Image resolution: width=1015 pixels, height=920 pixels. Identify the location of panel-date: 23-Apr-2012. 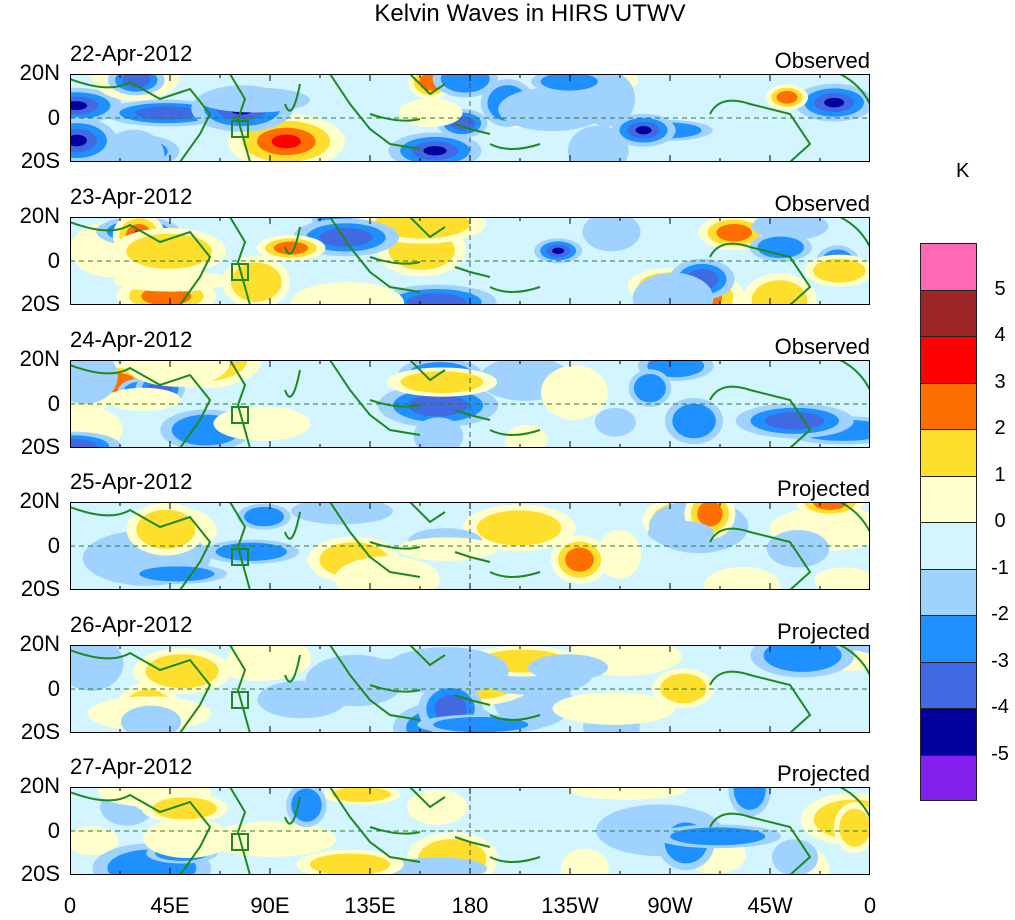
(131, 196).